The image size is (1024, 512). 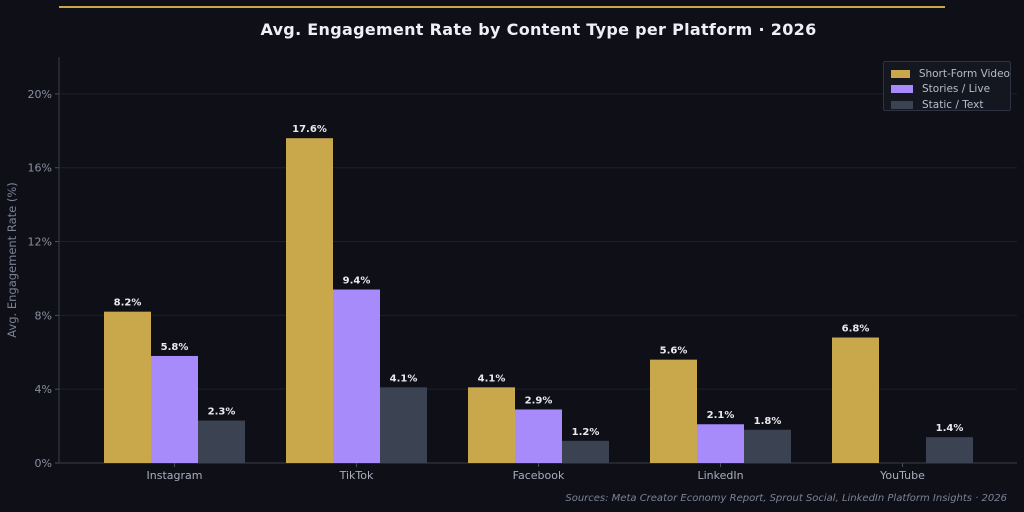 I want to click on data-label: 6.8%, so click(x=856, y=329).